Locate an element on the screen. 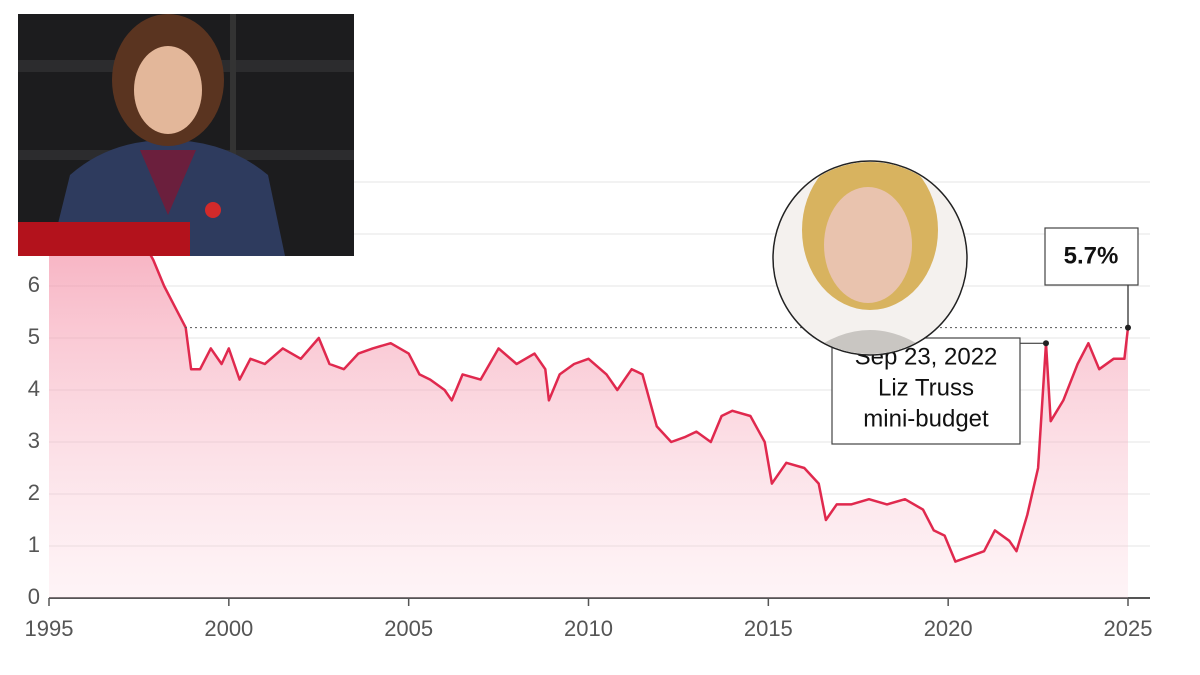 This screenshot has height=675, width=1200. value-callout: 5.7% is located at coordinates (1091, 255).